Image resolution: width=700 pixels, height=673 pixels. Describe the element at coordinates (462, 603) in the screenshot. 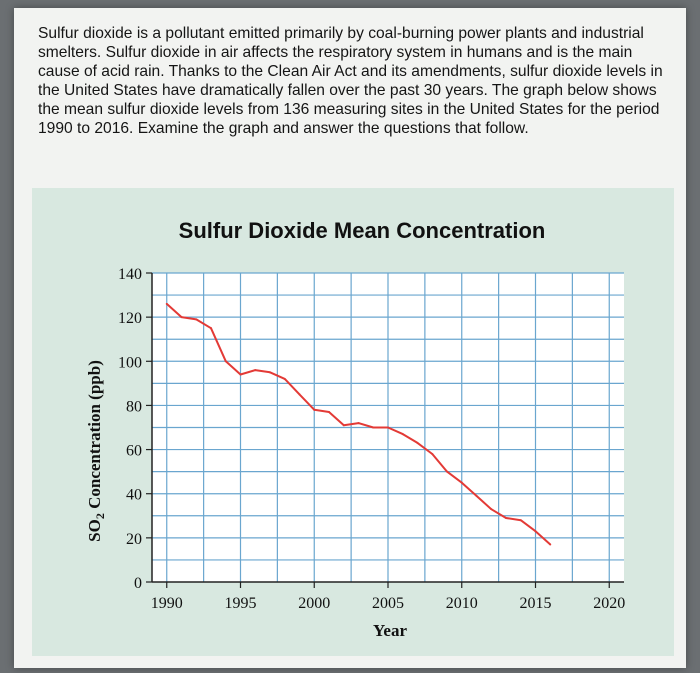

I see `x-tick-label: 2010` at that location.